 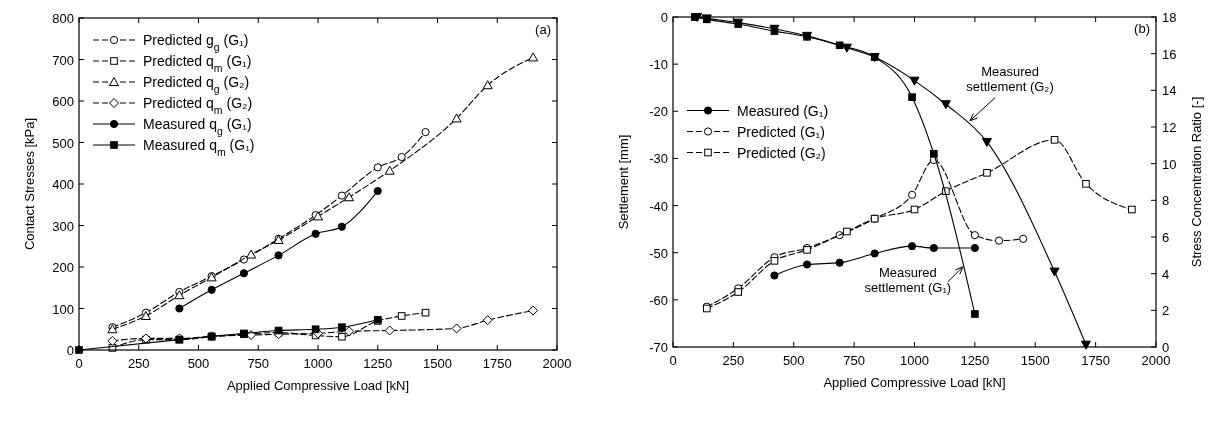 I want to click on y-tick-label: 100, so click(x=63, y=309).